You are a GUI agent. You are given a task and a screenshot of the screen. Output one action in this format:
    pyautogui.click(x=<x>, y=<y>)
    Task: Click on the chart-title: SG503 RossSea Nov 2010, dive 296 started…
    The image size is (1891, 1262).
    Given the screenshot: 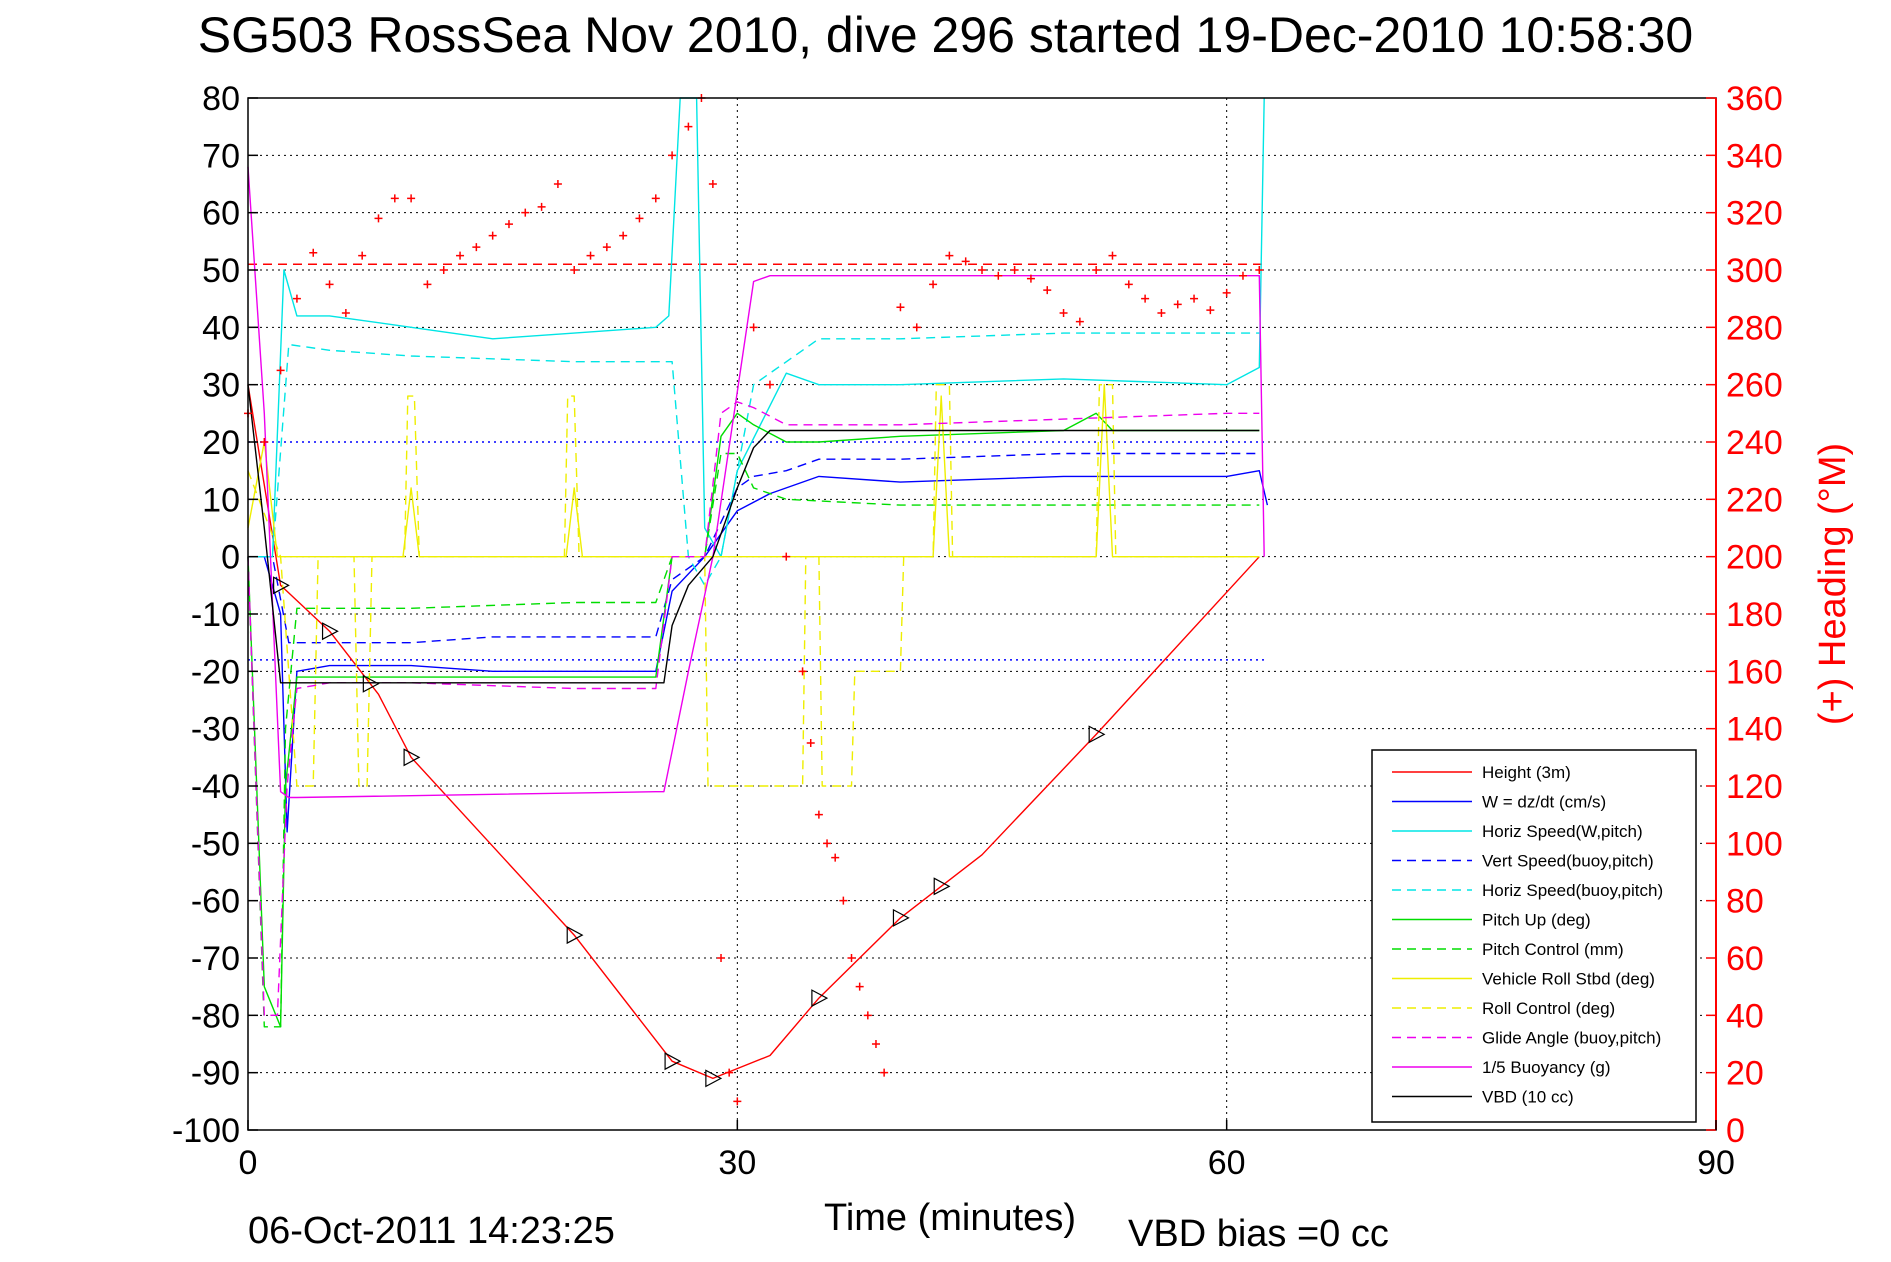 What is the action you would take?
    pyautogui.click(x=945, y=35)
    